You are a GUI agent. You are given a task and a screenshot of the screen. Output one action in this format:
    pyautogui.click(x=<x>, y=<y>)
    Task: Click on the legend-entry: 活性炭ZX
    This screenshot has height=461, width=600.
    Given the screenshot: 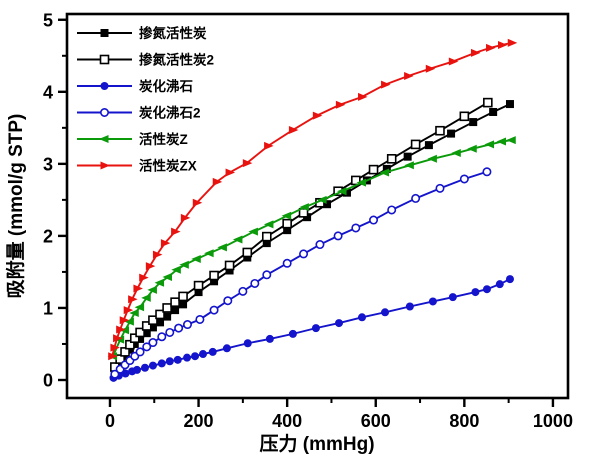 What is the action you would take?
    pyautogui.click(x=137, y=166)
    